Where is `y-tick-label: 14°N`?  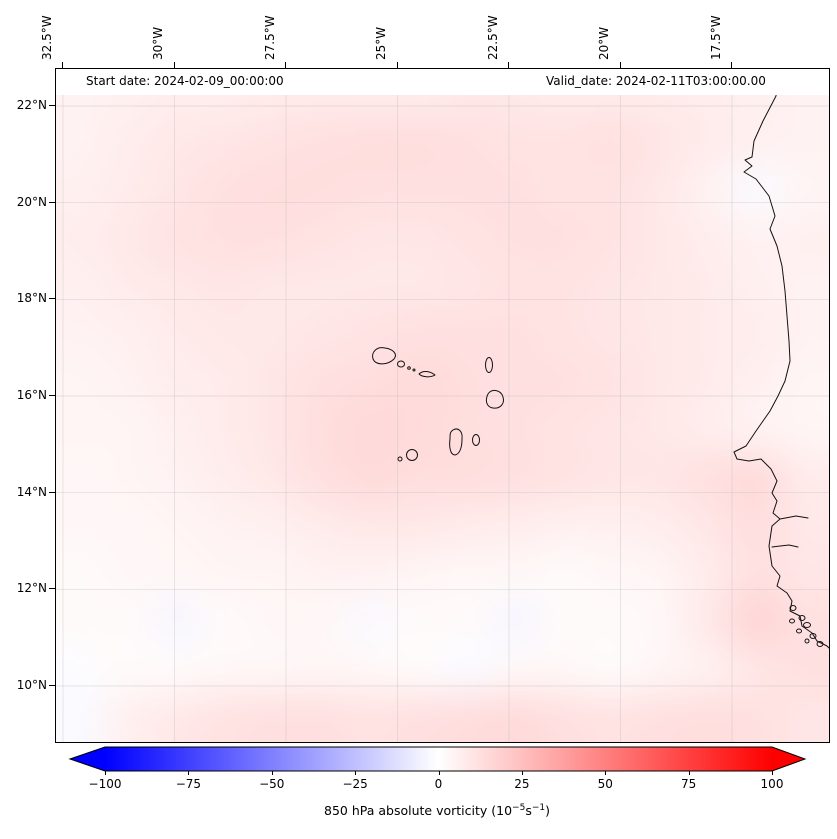 y-tick-label: 14°N is located at coordinates (31, 491).